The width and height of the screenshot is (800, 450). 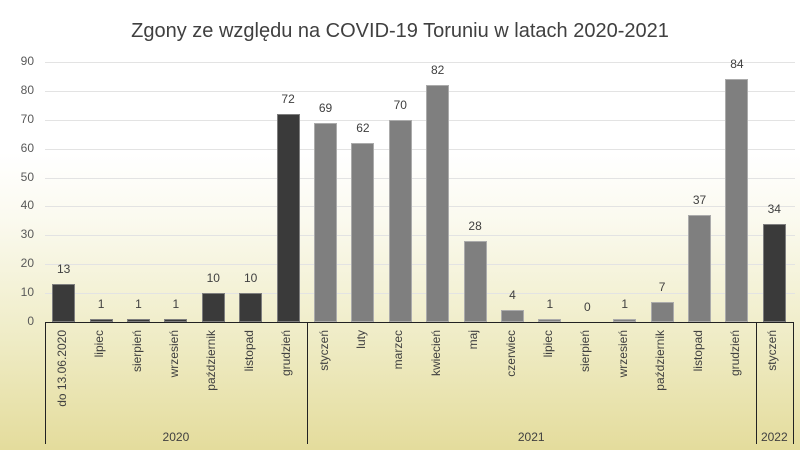 What do you see at coordinates (64, 269) in the screenshot?
I see `data-label: 13` at bounding box center [64, 269].